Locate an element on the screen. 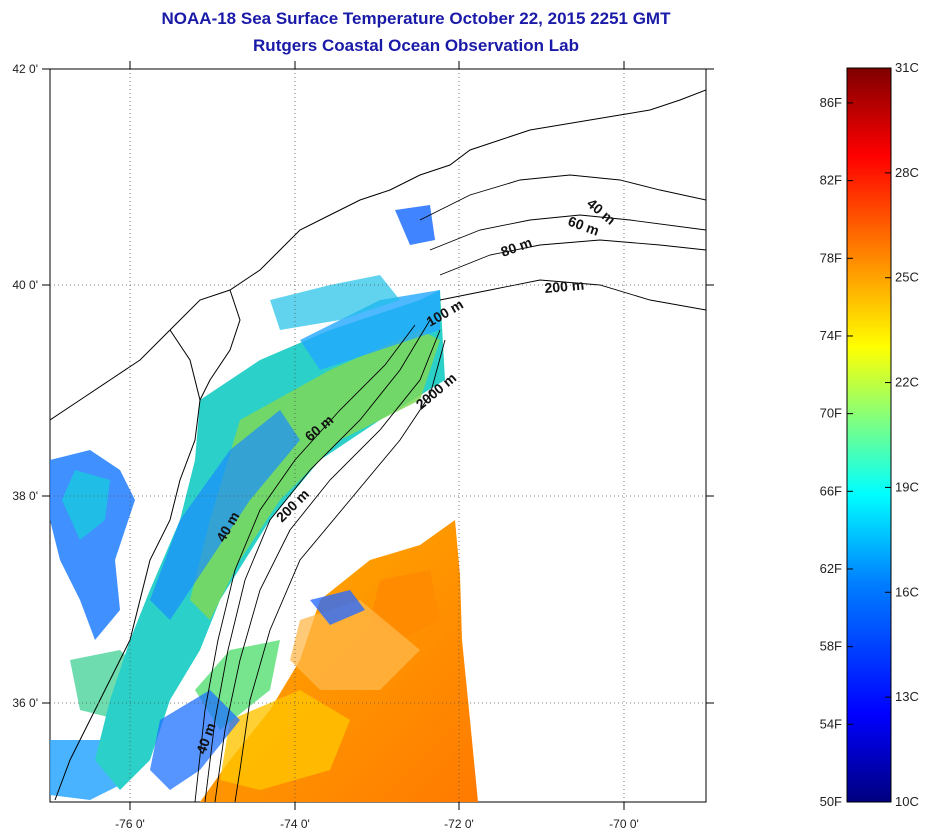  lat-tick-label: 42 0' is located at coordinates (25, 69).